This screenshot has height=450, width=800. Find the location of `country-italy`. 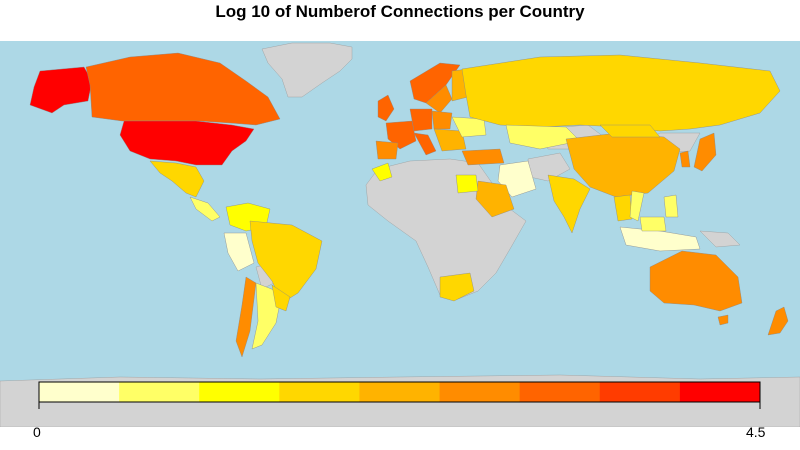

country-italy is located at coordinates (425, 144).